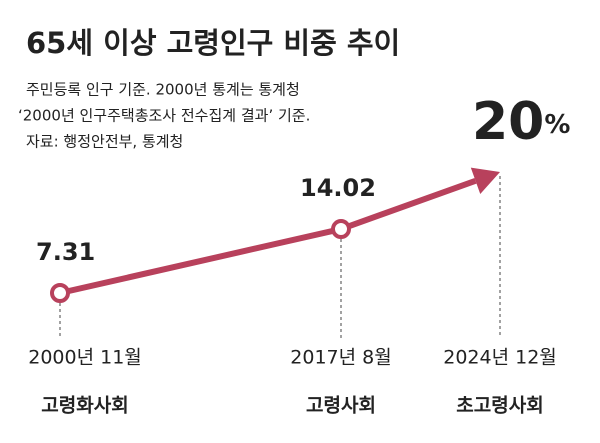  What do you see at coordinates (485, 180) in the screenshot?
I see `arrow-head` at bounding box center [485, 180].